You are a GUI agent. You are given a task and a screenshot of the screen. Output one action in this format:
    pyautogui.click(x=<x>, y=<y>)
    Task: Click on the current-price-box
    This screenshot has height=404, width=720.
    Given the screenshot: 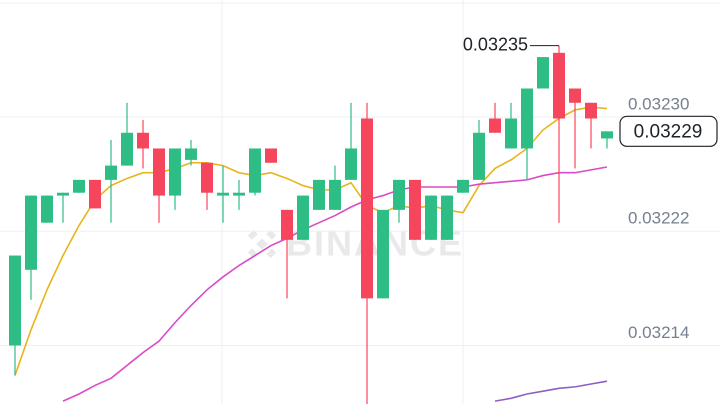 What is the action you would take?
    pyautogui.click(x=668, y=131)
    